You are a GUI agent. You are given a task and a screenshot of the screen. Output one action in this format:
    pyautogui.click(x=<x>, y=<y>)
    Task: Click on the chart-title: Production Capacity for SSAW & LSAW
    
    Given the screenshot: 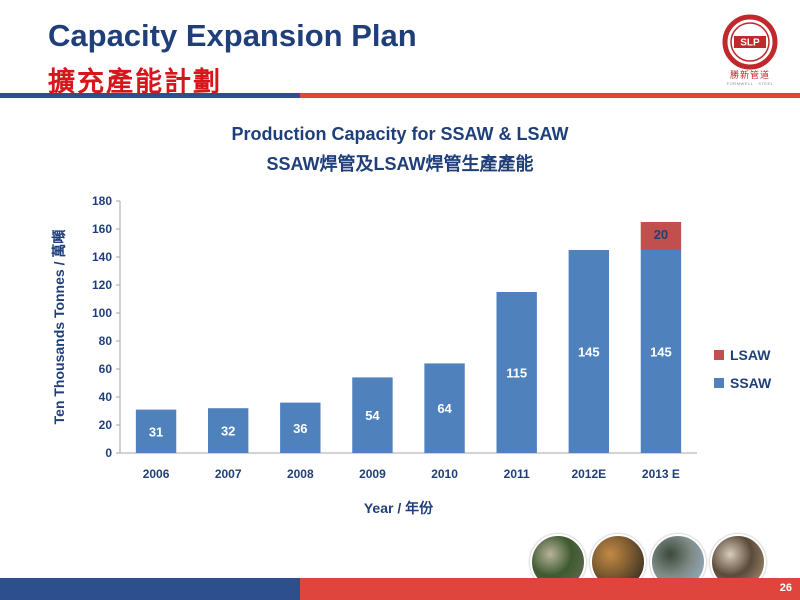 What is the action you would take?
    pyautogui.click(x=400, y=134)
    